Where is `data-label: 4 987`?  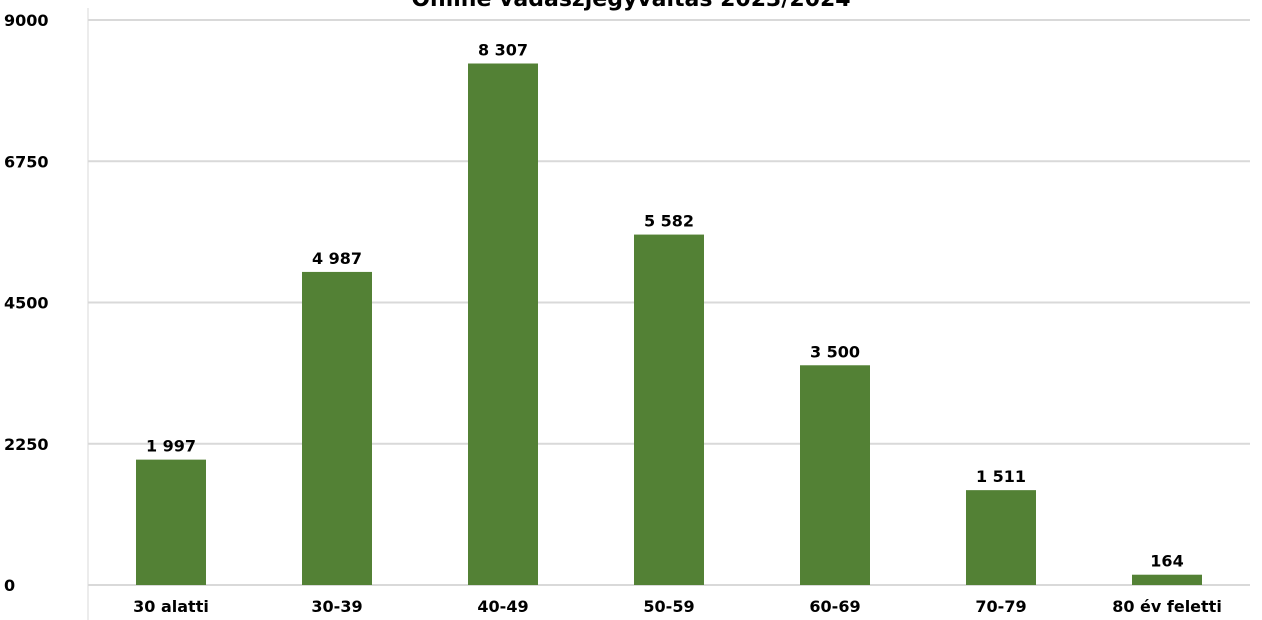
data-label: 4 987 is located at coordinates (337, 258).